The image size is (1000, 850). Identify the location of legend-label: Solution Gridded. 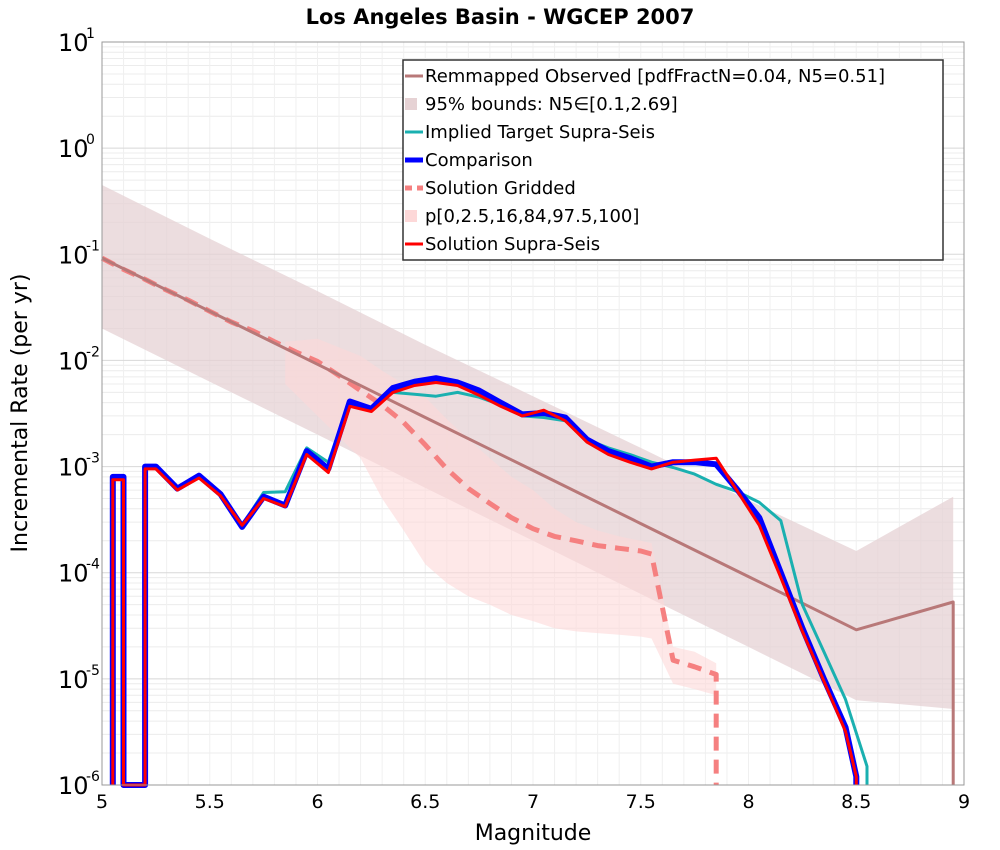
(500, 188).